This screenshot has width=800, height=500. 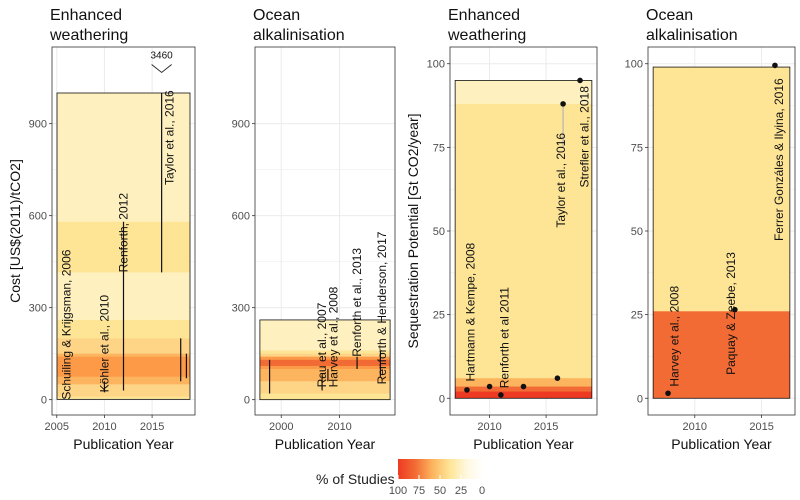 What do you see at coordinates (413, 230) in the screenshot?
I see `y-axis-label: Sequestration Potential [Gt CO2/year]` at bounding box center [413, 230].